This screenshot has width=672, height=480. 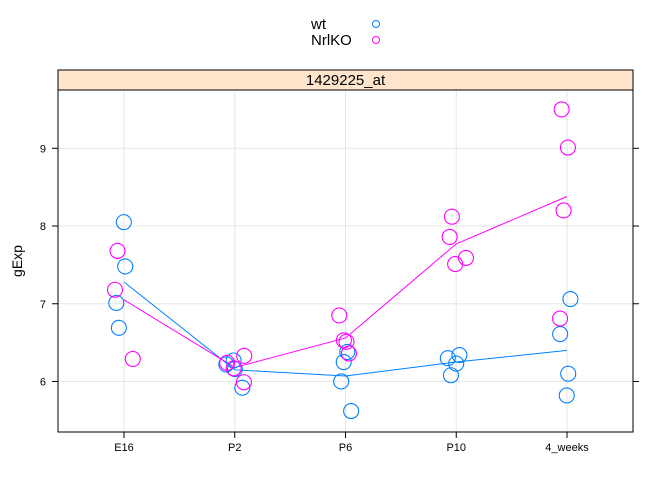 I want to click on x-tick-label: P10, so click(x=456, y=448).